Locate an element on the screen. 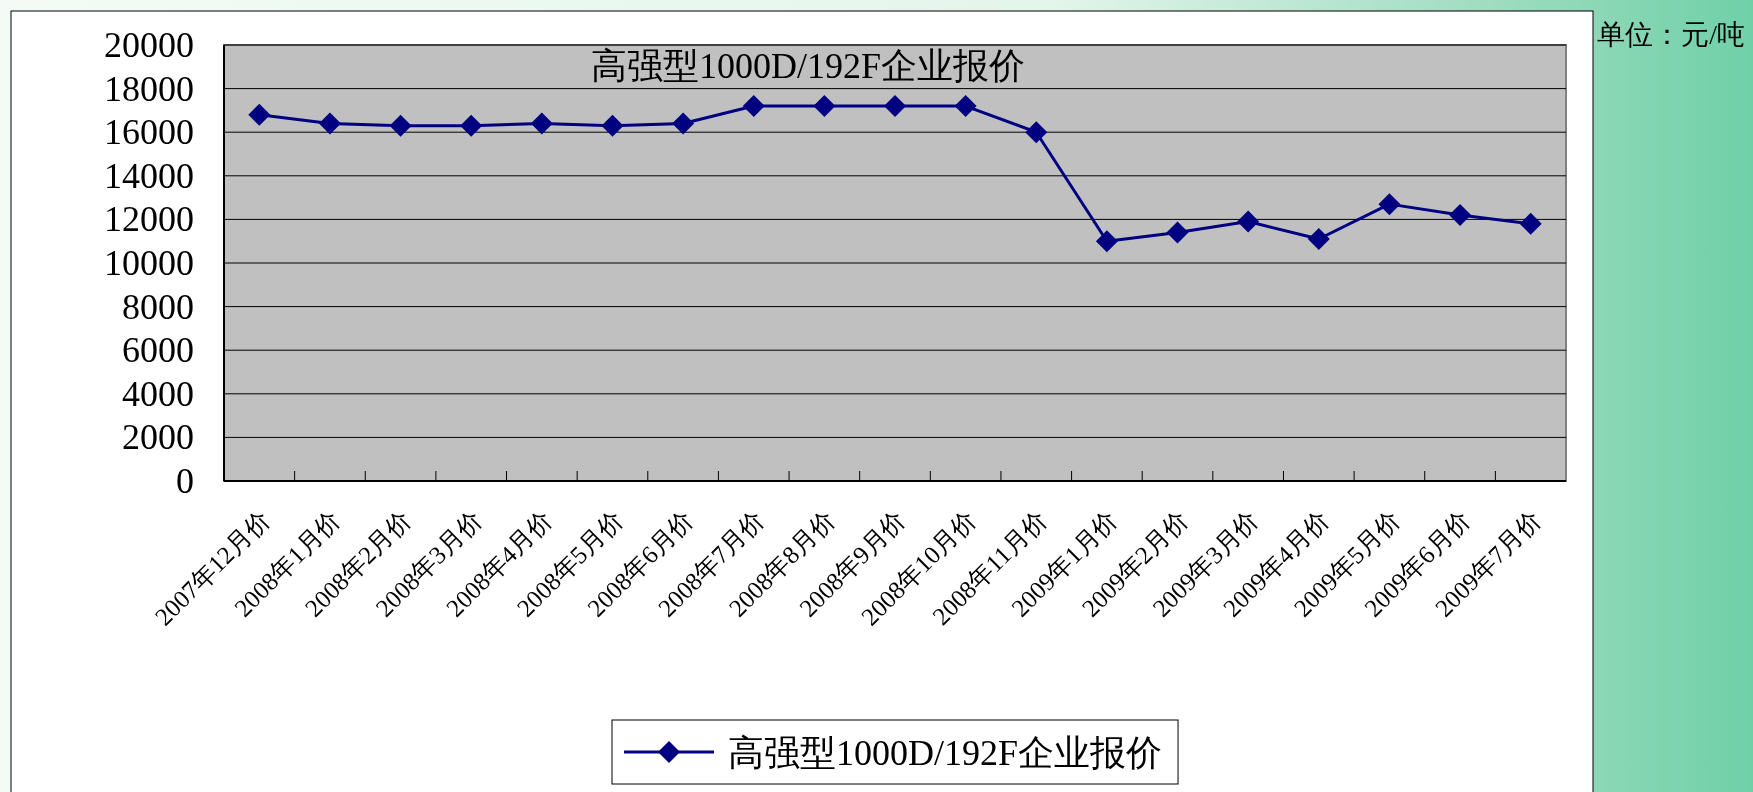 The width and height of the screenshot is (1753, 792). y-tick-label: 12000 is located at coordinates (149, 219).